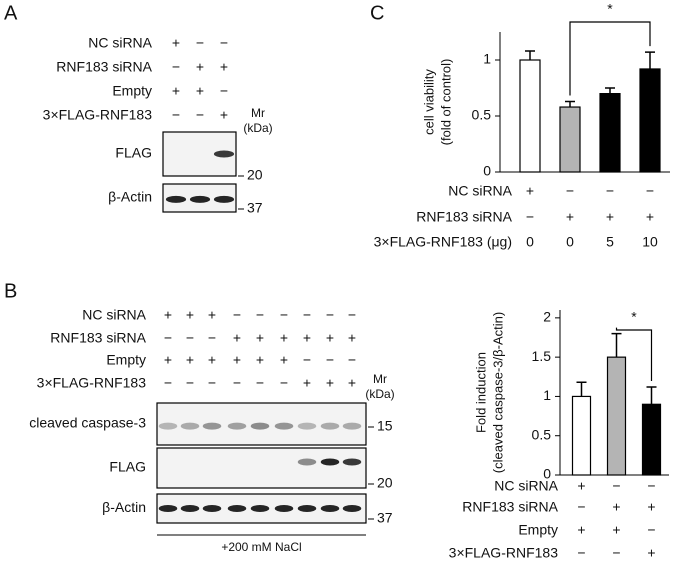 Image resolution: width=693 pixels, height=564 pixels. I want to click on treatment-label: +200 mM NaCl, so click(261, 547).